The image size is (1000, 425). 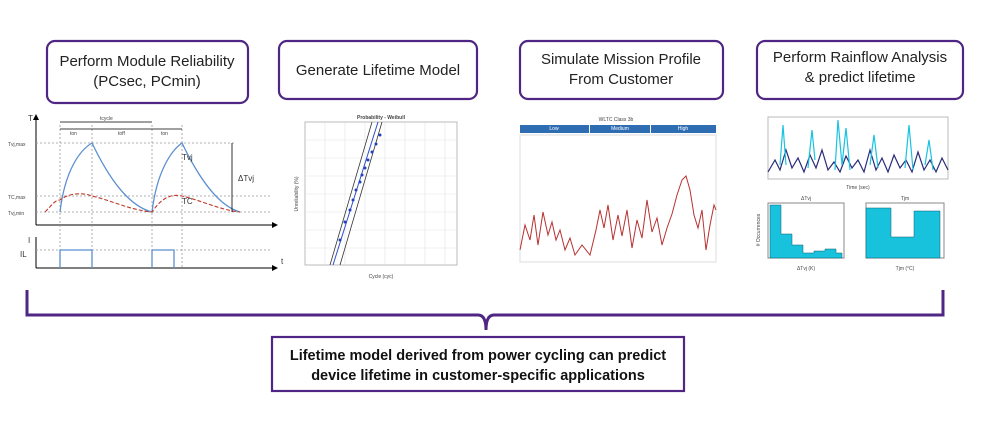 What do you see at coordinates (858, 188) in the screenshot?
I see `axis-label: Time (sec)` at bounding box center [858, 188].